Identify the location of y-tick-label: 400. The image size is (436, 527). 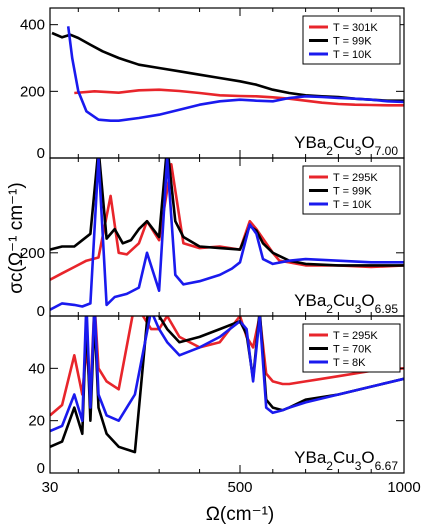
(32, 25).